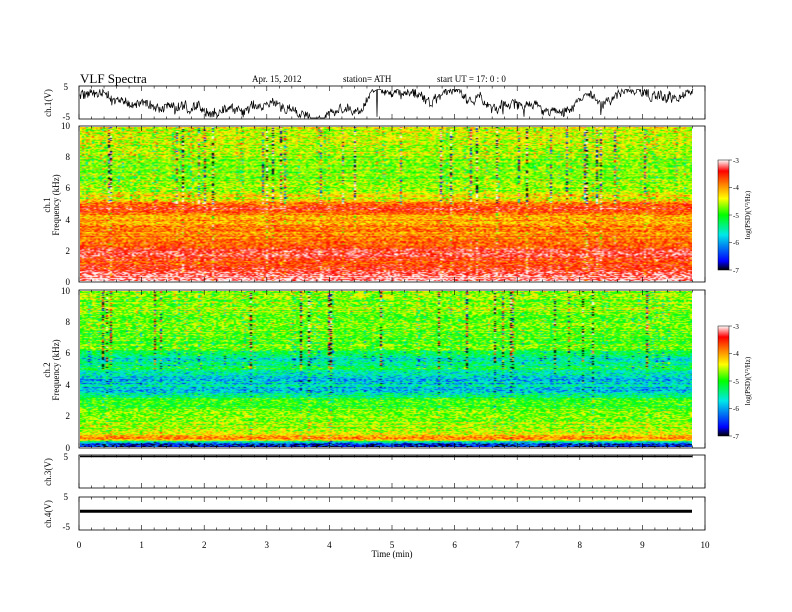  What do you see at coordinates (748, 380) in the screenshot?
I see `ch2-colorbar-label: log(PSD)(V²/Hz)` at bounding box center [748, 380].